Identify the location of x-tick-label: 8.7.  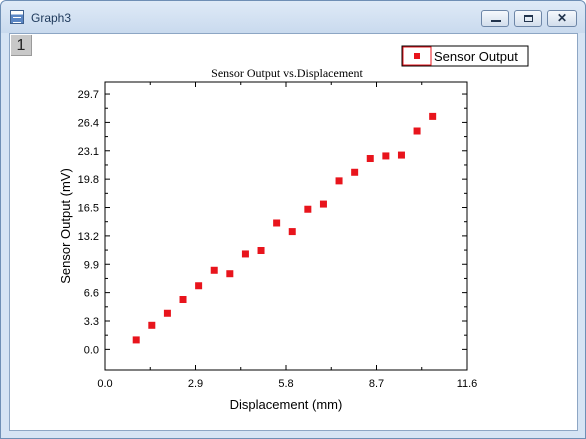
(376, 384).